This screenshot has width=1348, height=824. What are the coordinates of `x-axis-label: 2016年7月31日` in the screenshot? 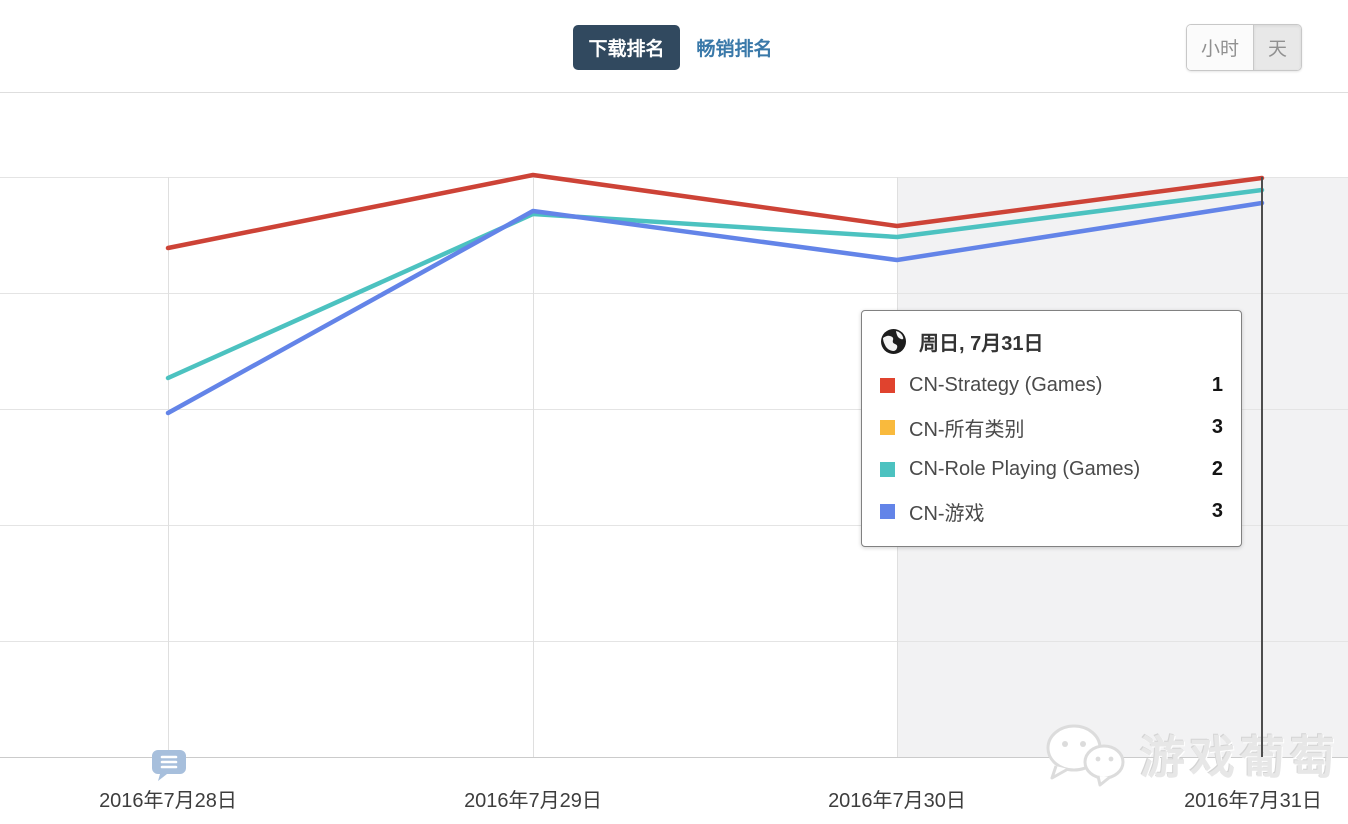 It's located at (1253, 801).